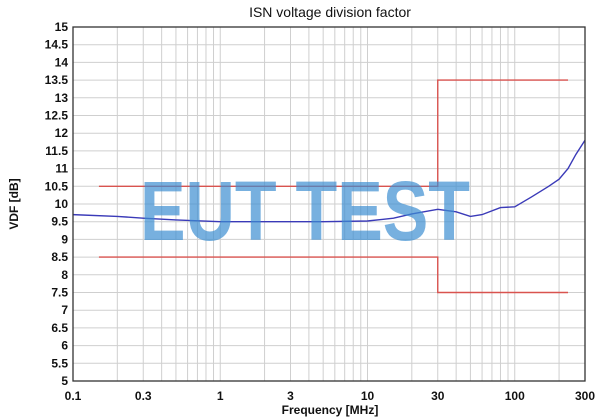 The height and width of the screenshot is (419, 600). What do you see at coordinates (368, 396) in the screenshot?
I see `x-tick-label: 10` at bounding box center [368, 396].